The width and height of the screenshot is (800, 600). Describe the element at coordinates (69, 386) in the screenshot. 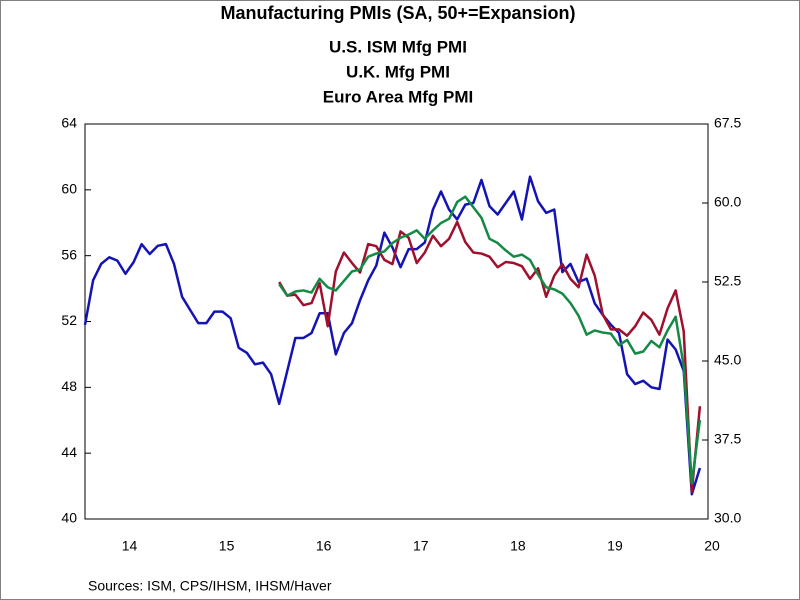

I see `y-tick-label: 48` at that location.